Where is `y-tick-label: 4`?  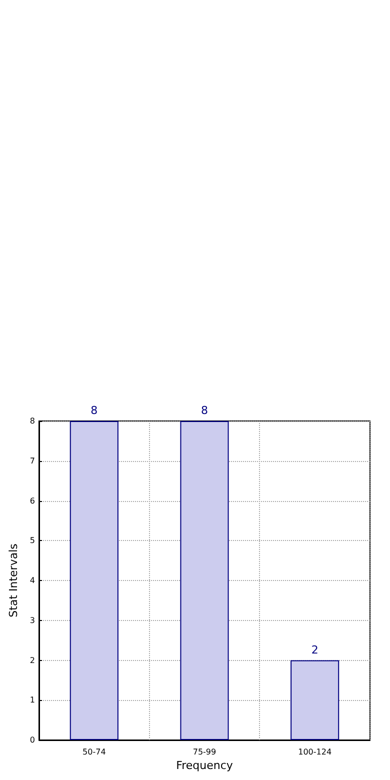 y-tick-label: 4 is located at coordinates (32, 580).